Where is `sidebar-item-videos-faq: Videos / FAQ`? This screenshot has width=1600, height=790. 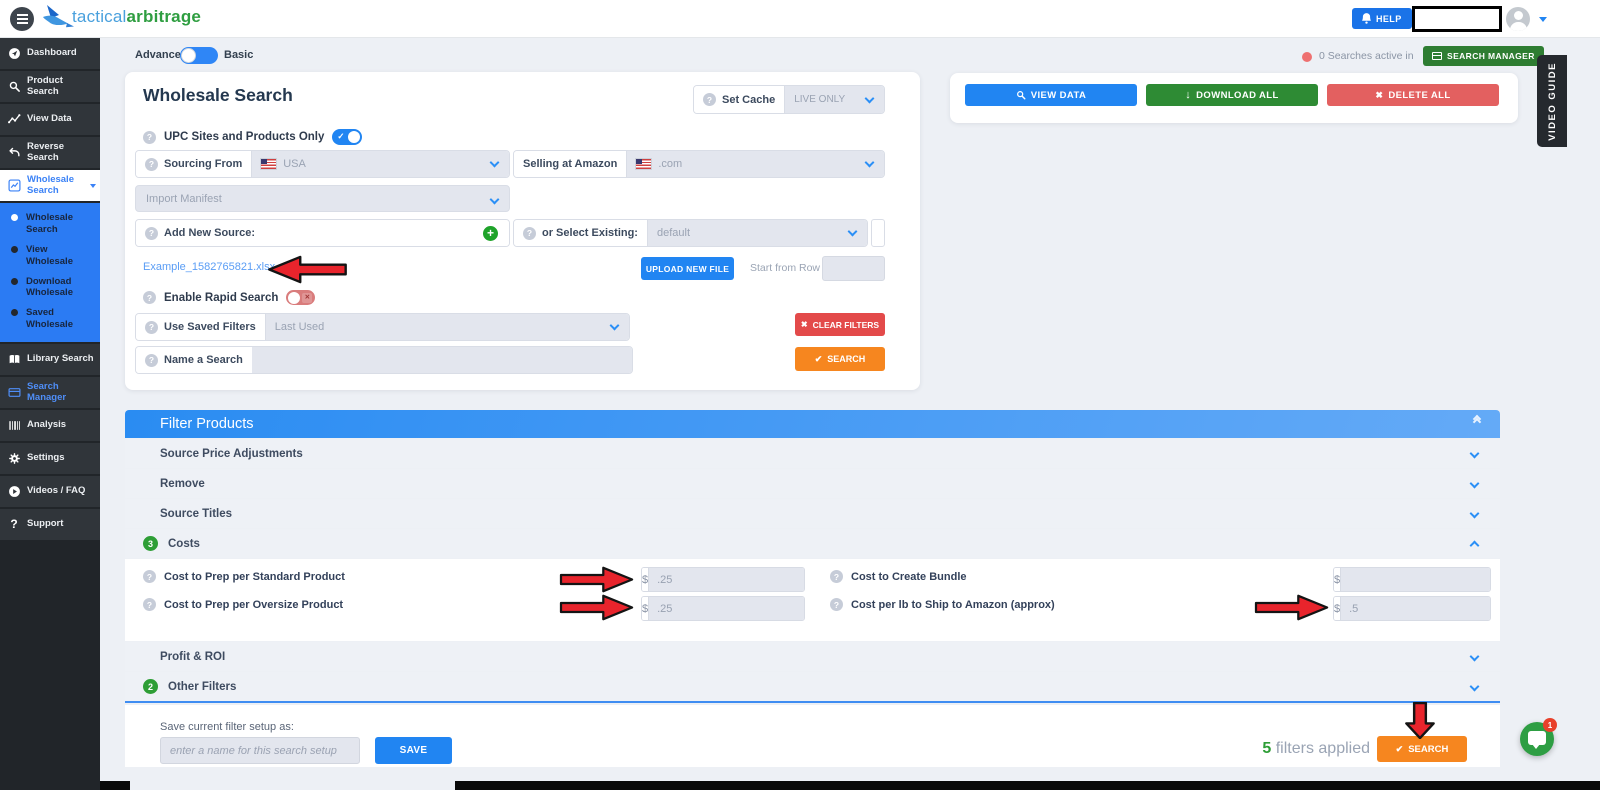 sidebar-item-videos-faq: Videos / FAQ is located at coordinates (50, 491).